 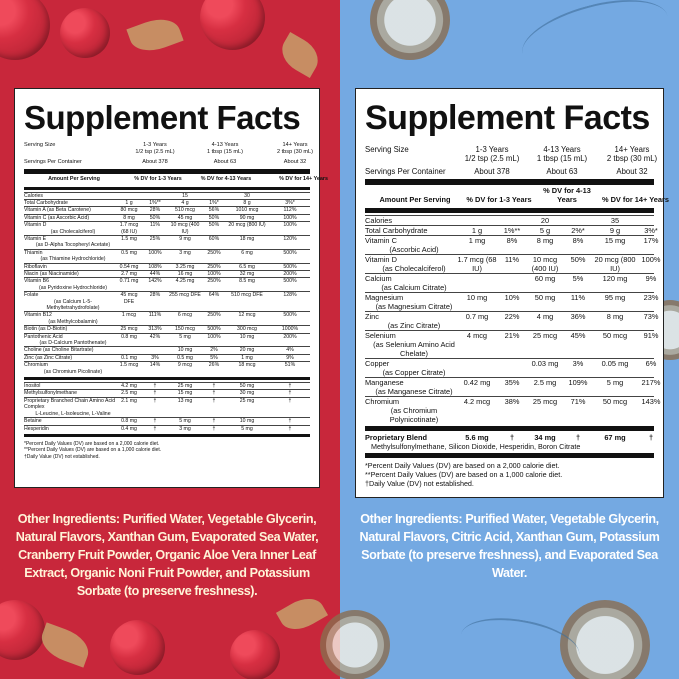 I want to click on amount-cell: 12 mcg, so click(x=247, y=315).